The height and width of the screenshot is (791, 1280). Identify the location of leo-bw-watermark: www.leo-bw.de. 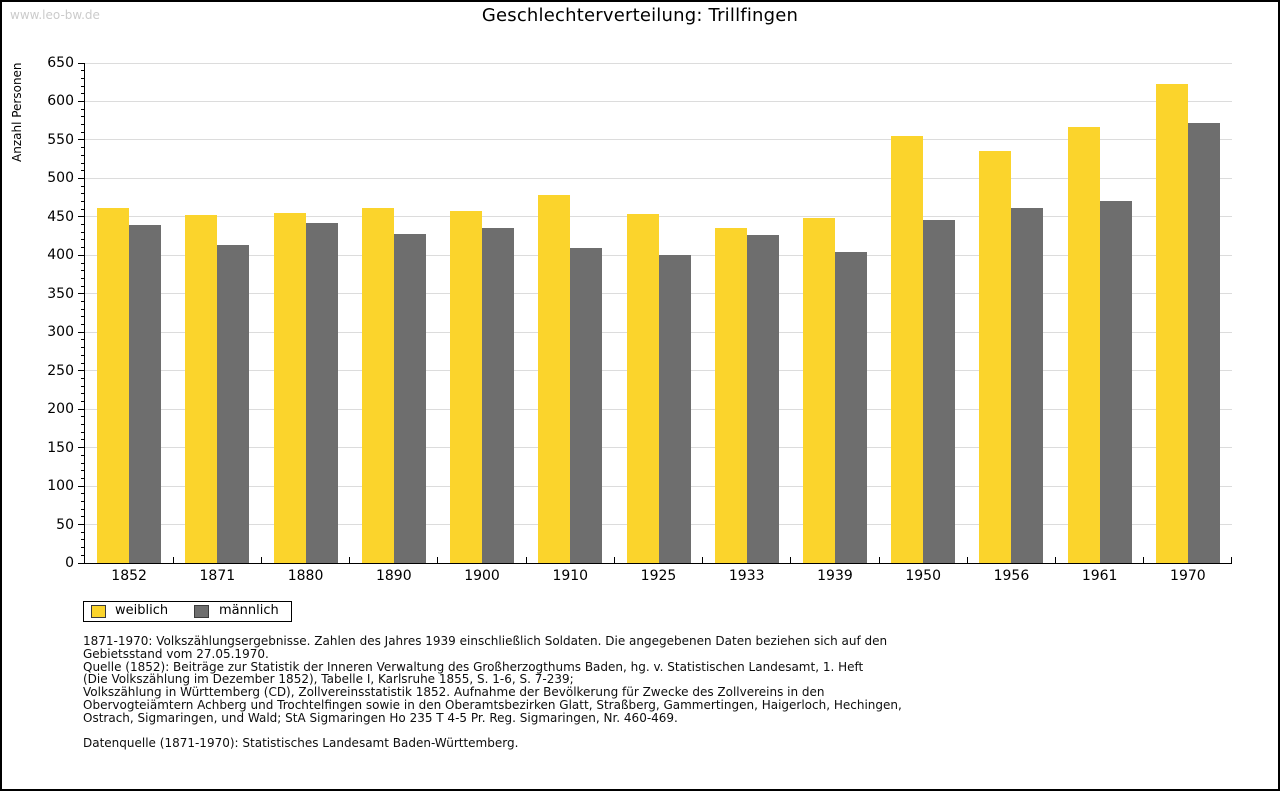
(55, 15).